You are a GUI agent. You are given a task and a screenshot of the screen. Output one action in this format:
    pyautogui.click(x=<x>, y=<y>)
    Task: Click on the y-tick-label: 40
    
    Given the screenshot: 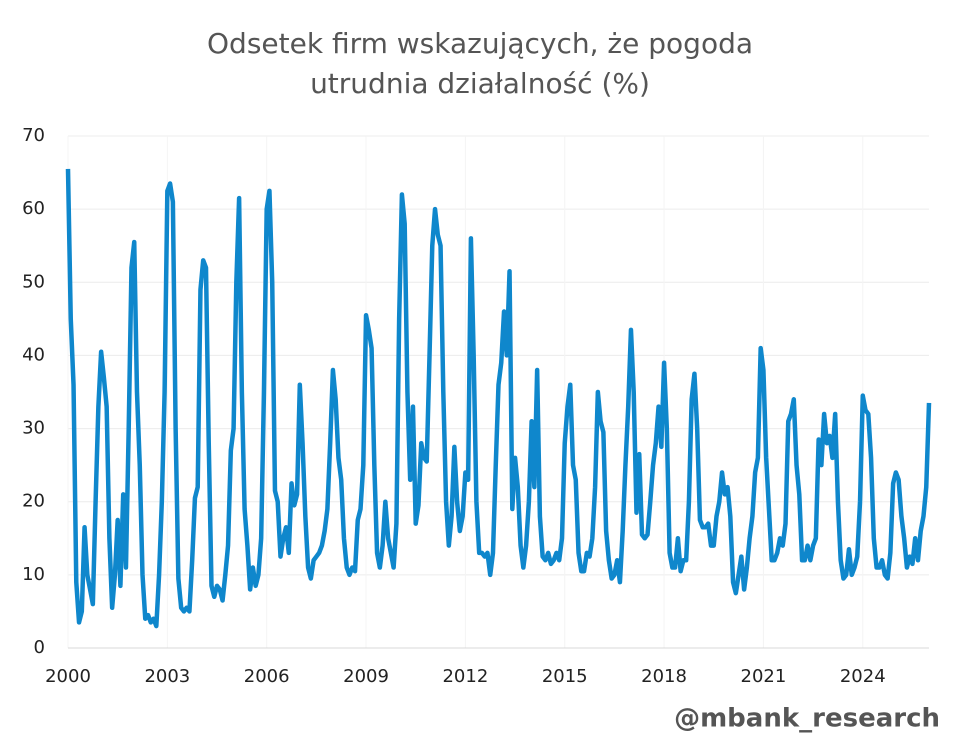 What is the action you would take?
    pyautogui.click(x=33, y=354)
    